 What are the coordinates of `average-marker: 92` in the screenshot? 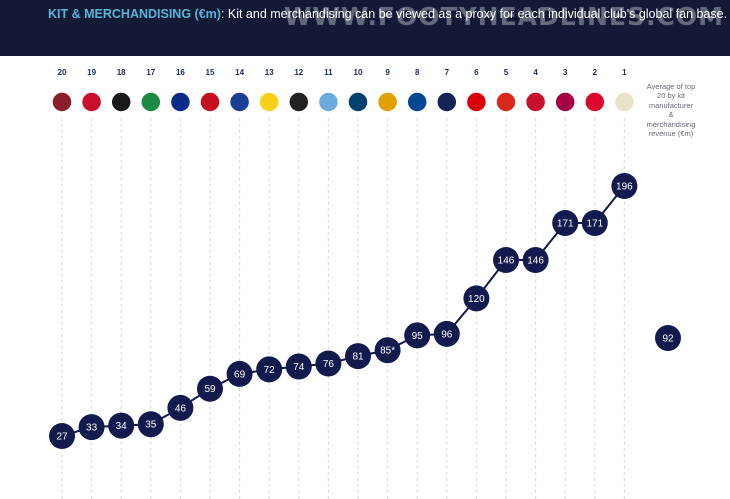 It's located at (668, 338).